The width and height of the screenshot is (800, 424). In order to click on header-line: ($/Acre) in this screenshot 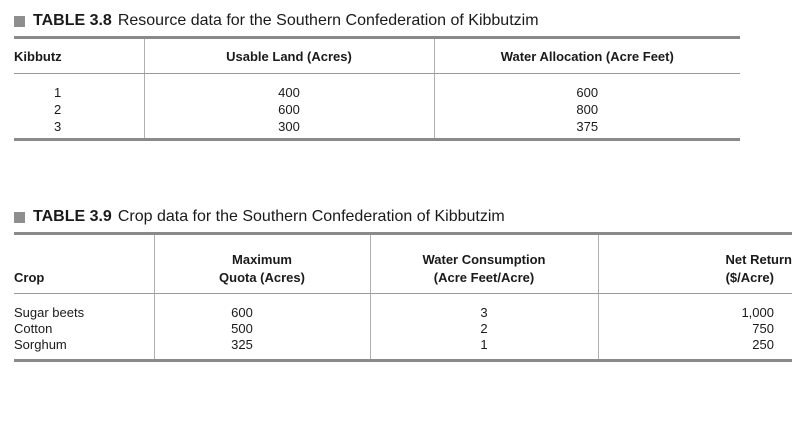, I will do `click(749, 277)`.